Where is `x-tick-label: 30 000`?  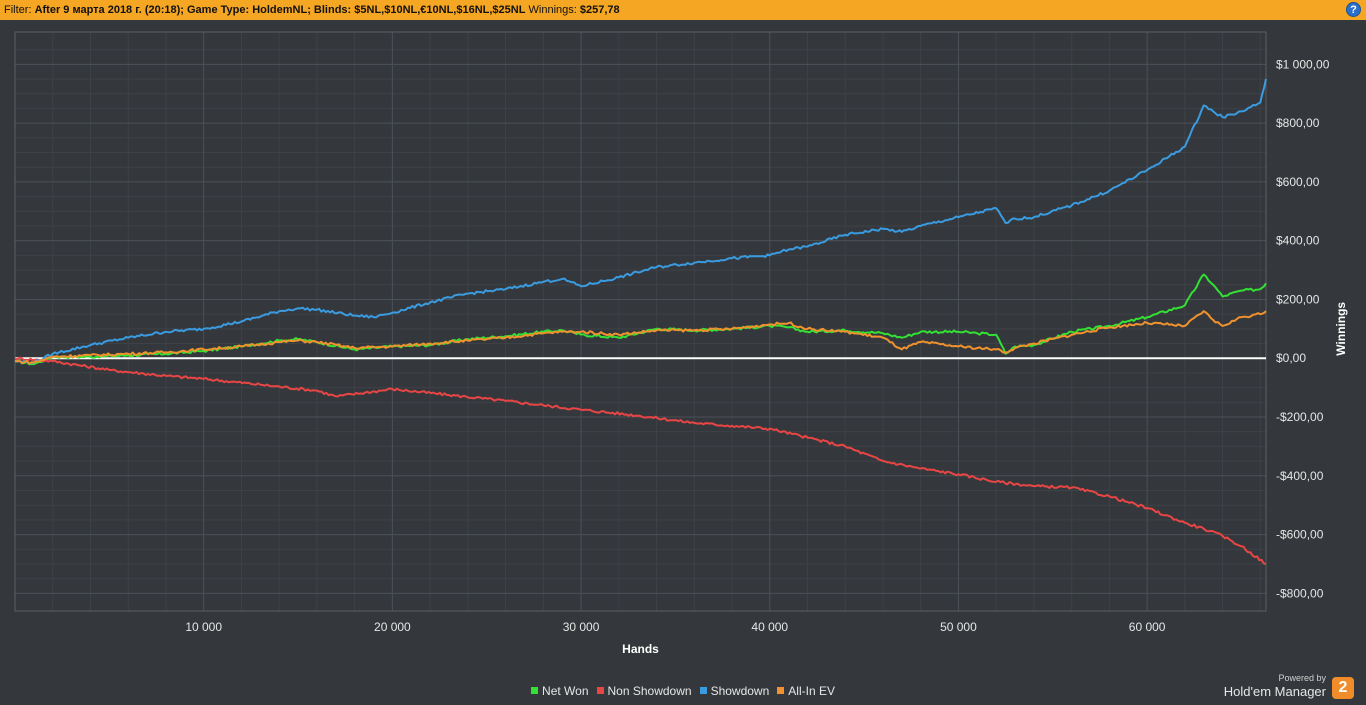 x-tick-label: 30 000 is located at coordinates (581, 627).